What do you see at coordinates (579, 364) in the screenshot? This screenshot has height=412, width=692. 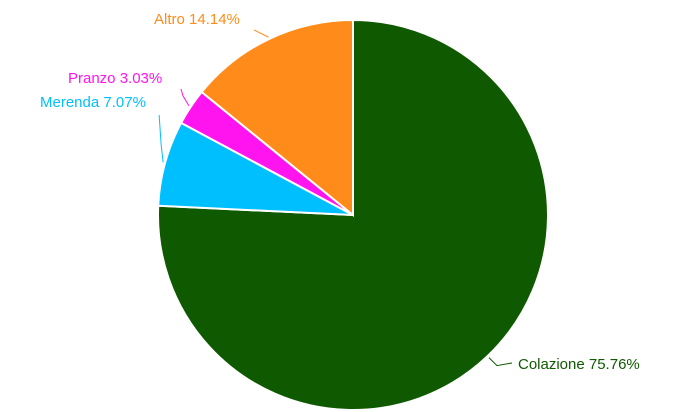 I see `slice-label-colazione: Colazione 75.76%` at bounding box center [579, 364].